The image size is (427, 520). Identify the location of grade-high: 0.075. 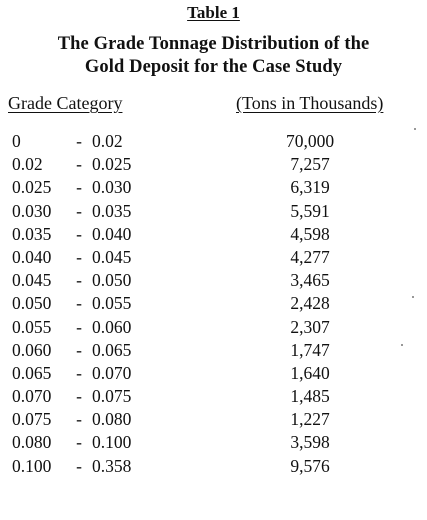
(112, 396).